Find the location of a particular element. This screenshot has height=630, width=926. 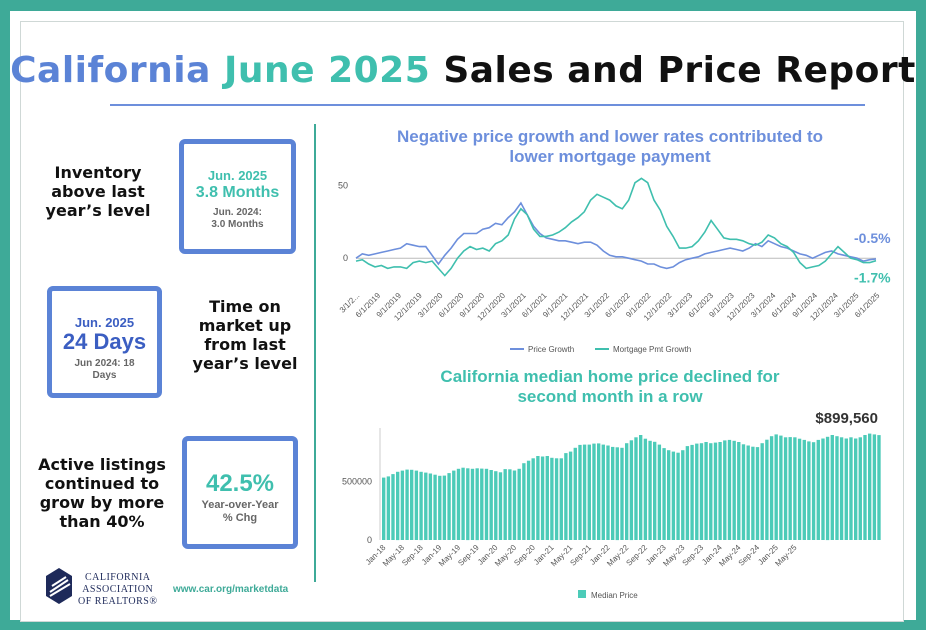

logo-line: ASSOCIATION is located at coordinates (118, 589).